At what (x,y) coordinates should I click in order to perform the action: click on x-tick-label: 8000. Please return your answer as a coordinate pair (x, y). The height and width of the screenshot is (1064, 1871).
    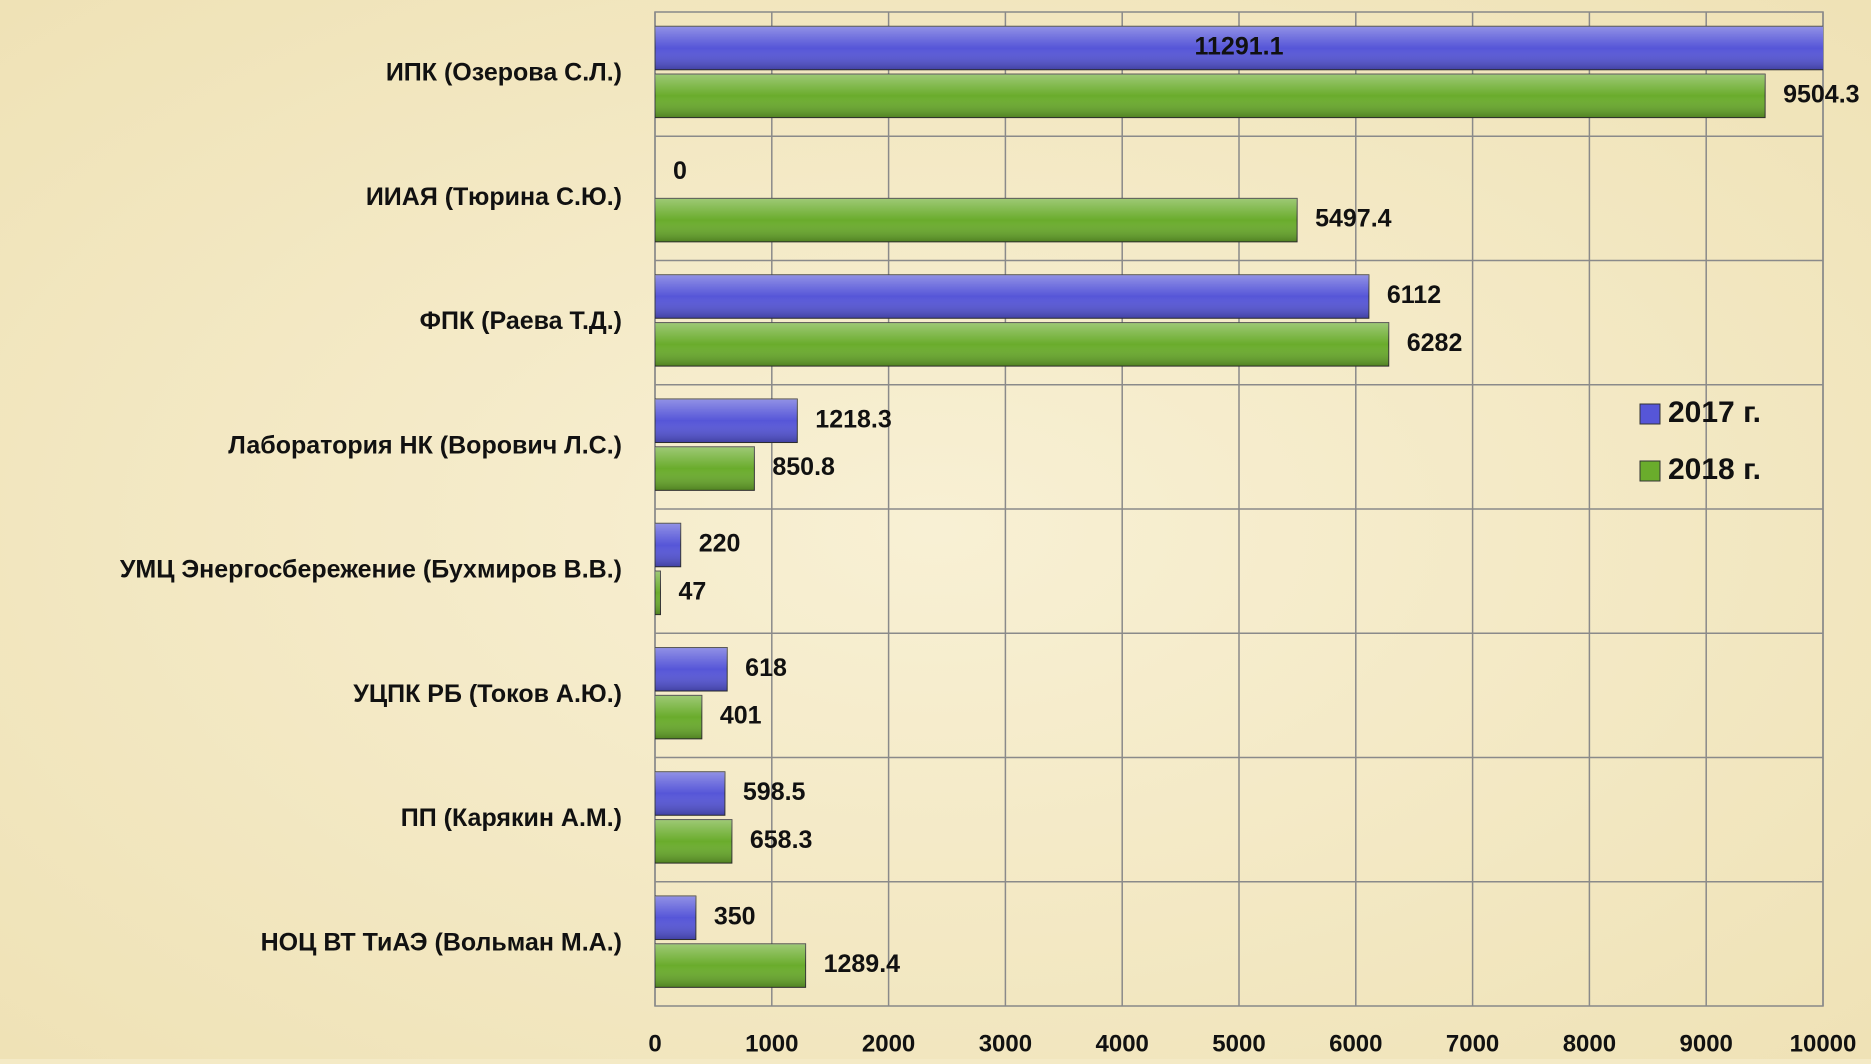
    Looking at the image, I should click on (1589, 1043).